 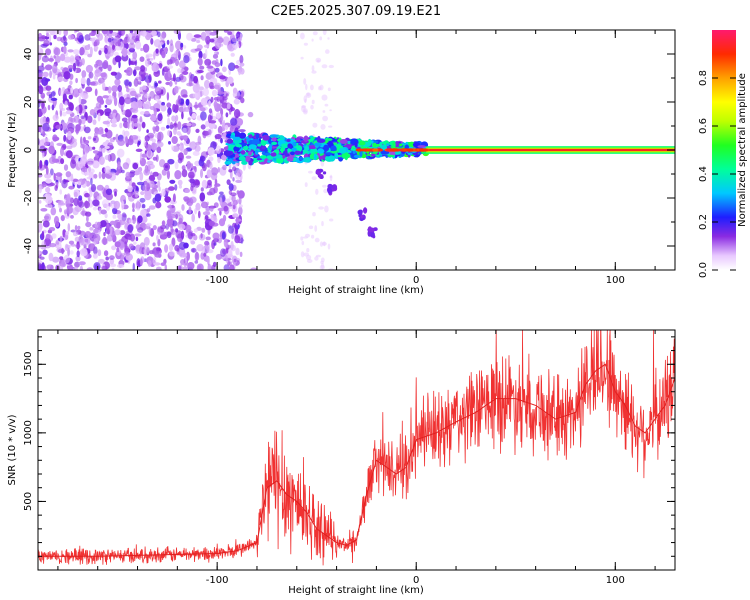 What do you see at coordinates (365, 210) in the screenshot?
I see `tail-cell` at bounding box center [365, 210].